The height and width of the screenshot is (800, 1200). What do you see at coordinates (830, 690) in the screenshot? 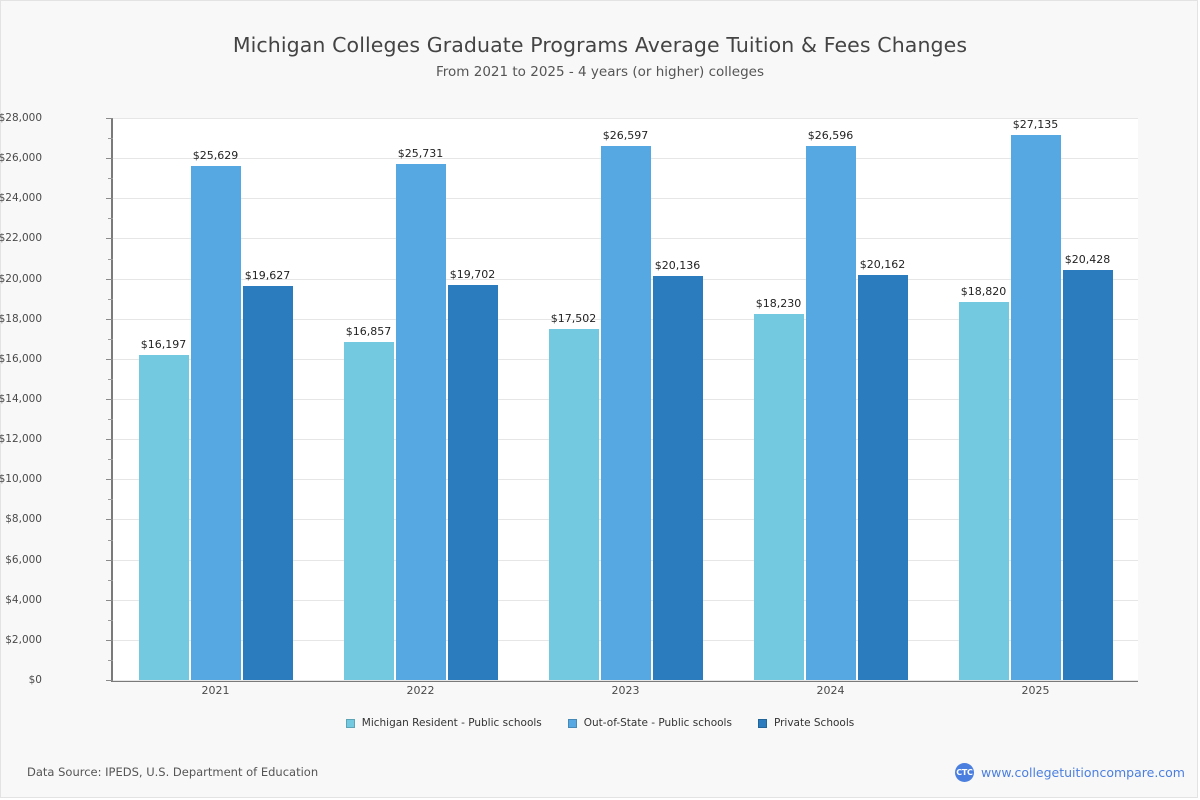
I see `x-axis-label: 2024` at bounding box center [830, 690].